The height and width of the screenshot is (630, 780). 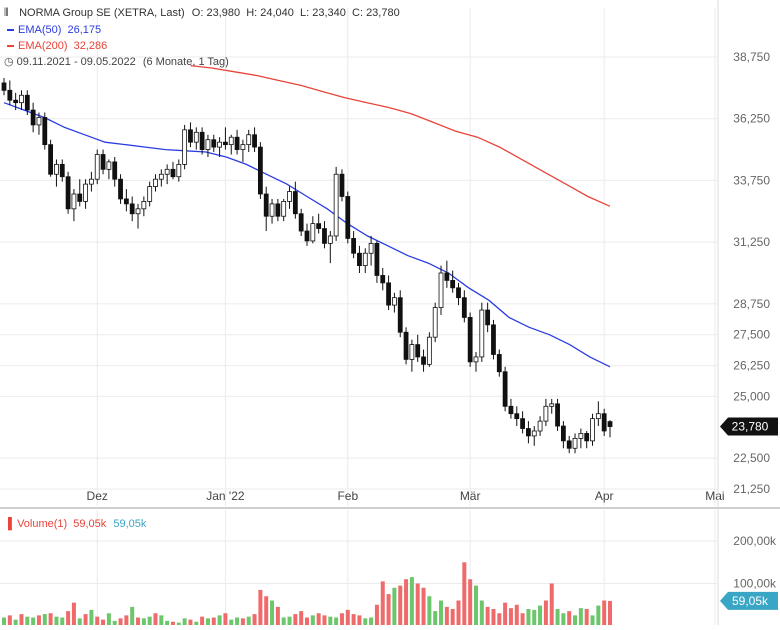 I want to click on candlestick-icon: ⫴, so click(x=6, y=13).